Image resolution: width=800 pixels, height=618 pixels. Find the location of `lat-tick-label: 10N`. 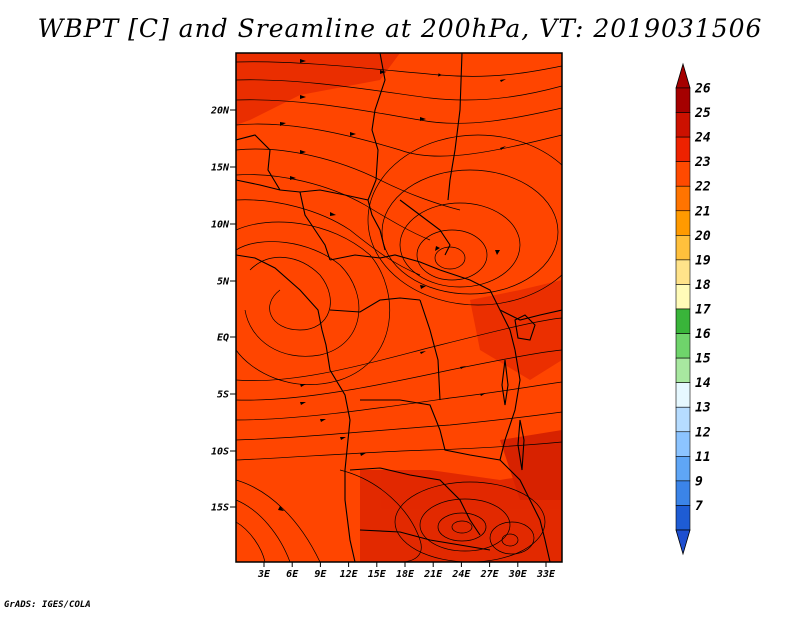

lat-tick-label: 10N is located at coordinates (220, 225).